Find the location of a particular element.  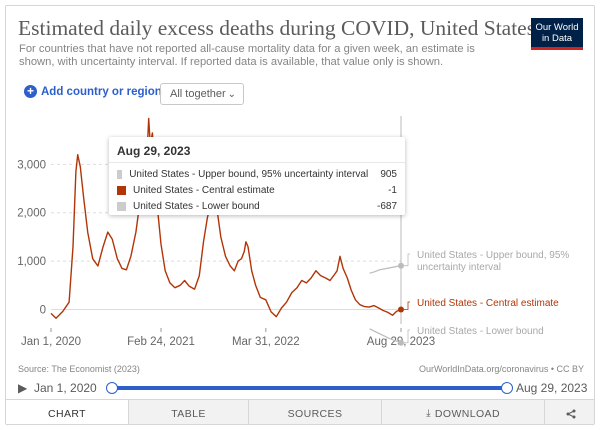

label-connector-central is located at coordinates (407, 305).